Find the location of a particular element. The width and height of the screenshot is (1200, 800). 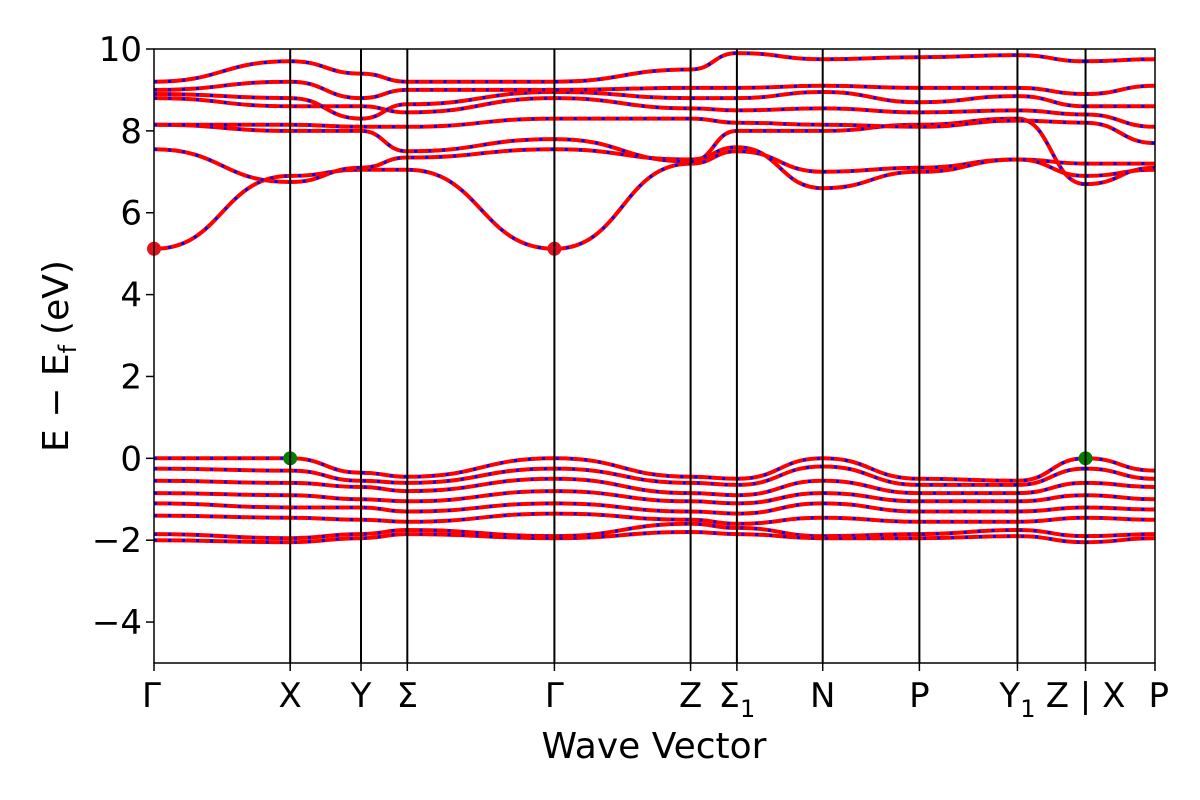

x-tick-label-7: Σ1 is located at coordinates (737, 699).